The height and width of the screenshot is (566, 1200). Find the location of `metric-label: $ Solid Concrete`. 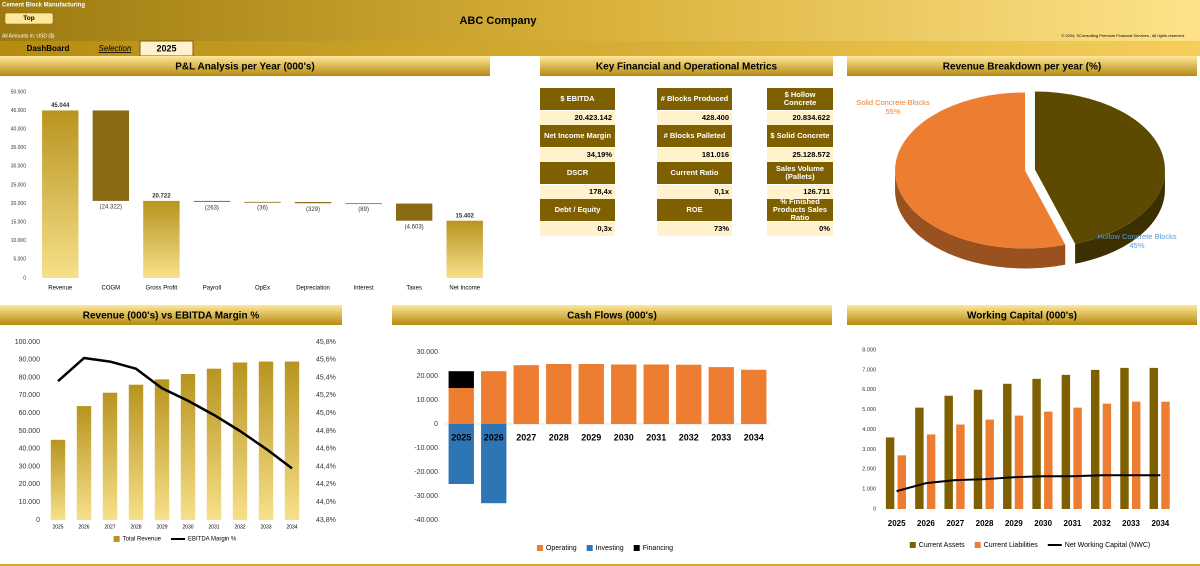

metric-label: $ Solid Concrete is located at coordinates (800, 136).